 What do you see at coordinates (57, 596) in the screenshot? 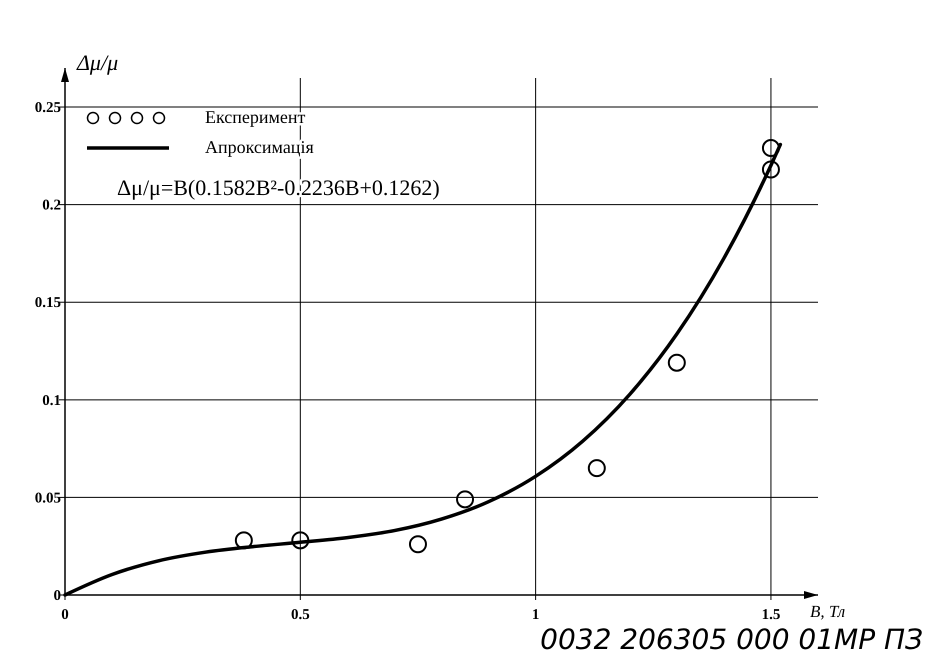
I see `y-tick-label: 0` at bounding box center [57, 596].